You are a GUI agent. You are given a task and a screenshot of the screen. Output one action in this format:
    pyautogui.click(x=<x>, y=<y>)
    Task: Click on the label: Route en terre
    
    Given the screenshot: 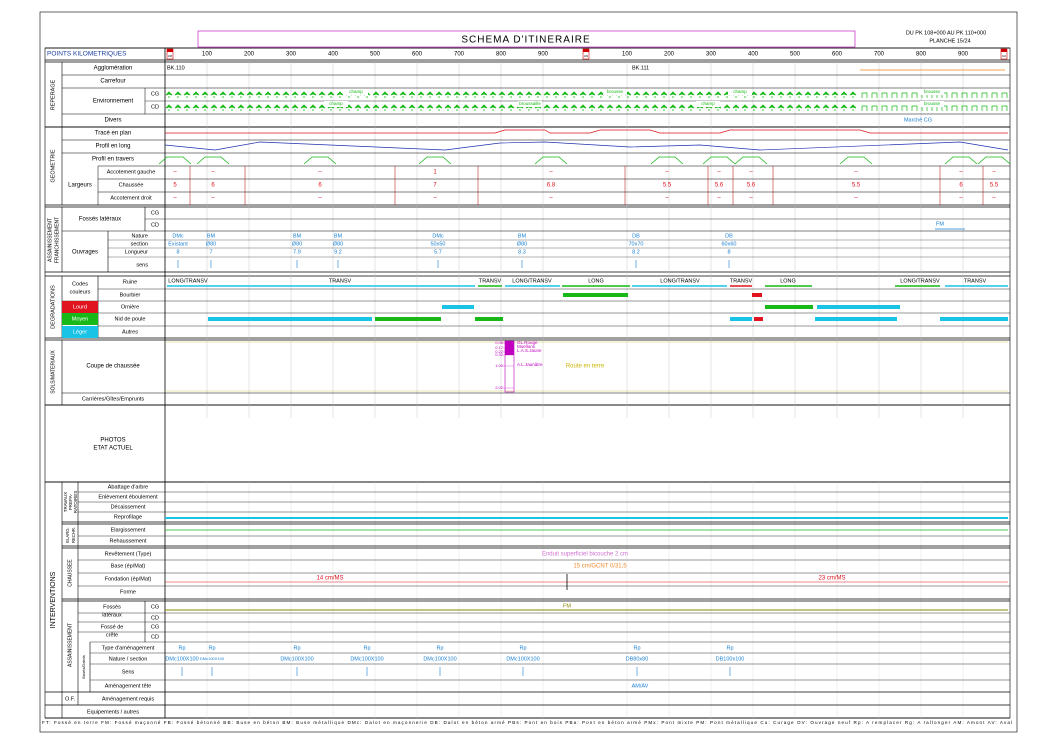 What is the action you would take?
    pyautogui.click(x=585, y=367)
    